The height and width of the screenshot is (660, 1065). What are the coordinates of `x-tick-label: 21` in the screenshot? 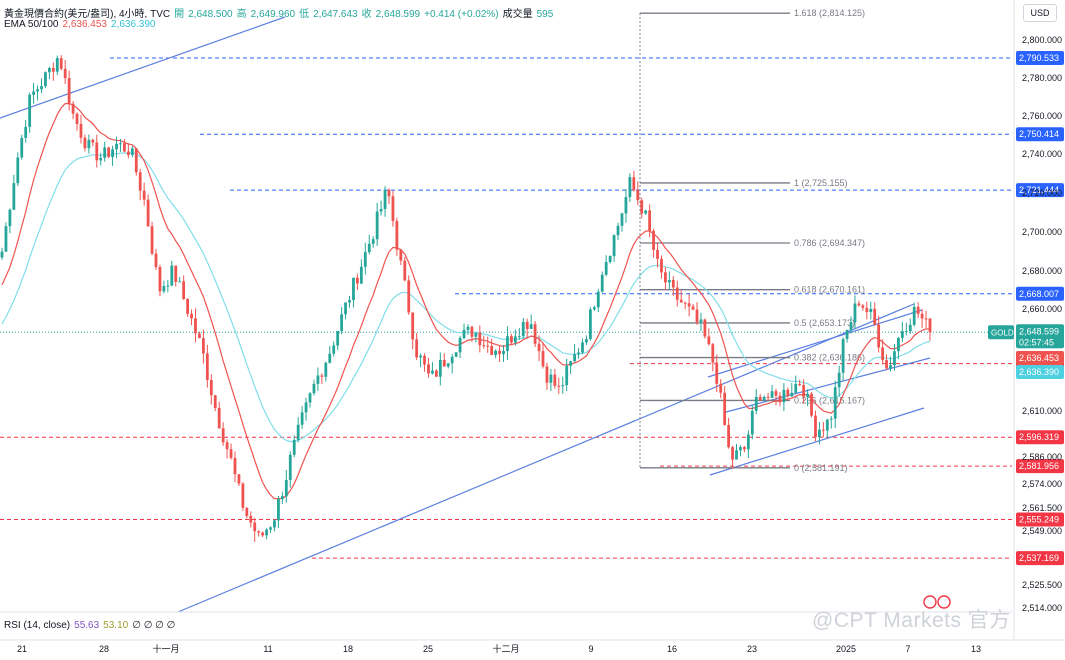 It's located at (22, 649).